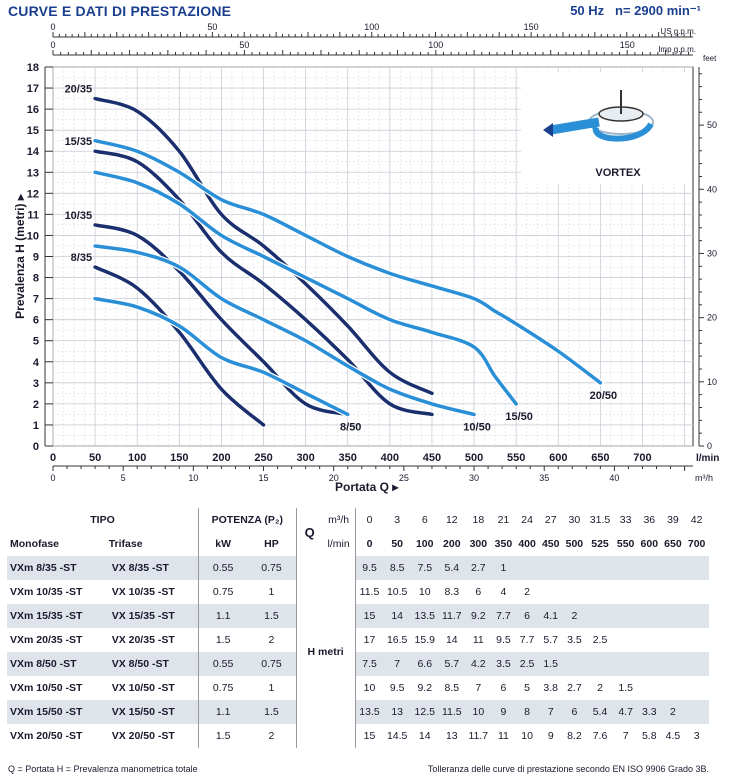 This screenshot has width=737, height=777. Describe the element at coordinates (305, 458) in the screenshot. I see `x-tick-label: 300` at that location.